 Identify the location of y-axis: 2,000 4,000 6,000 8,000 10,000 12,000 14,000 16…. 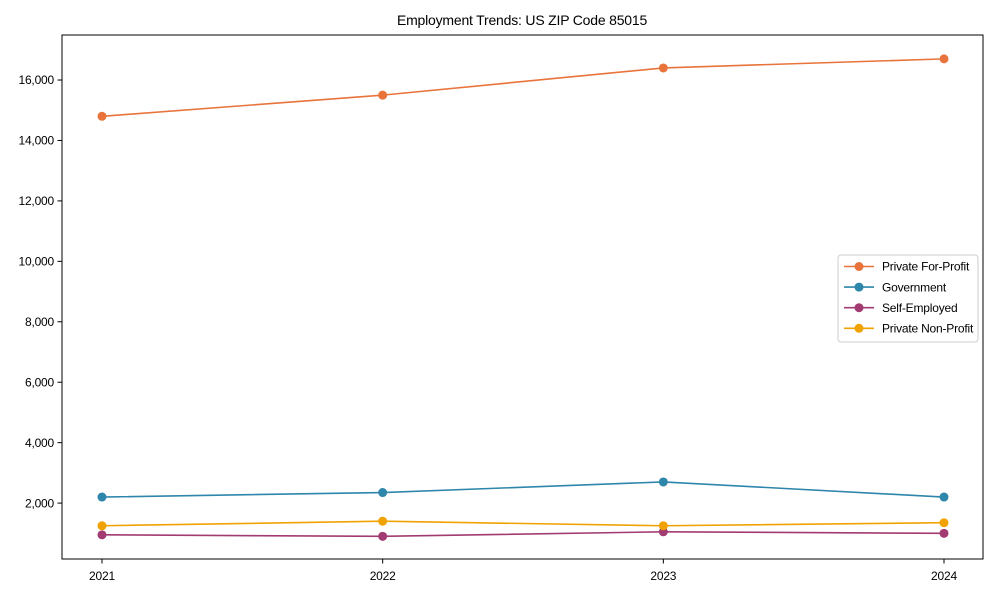
(40, 291).